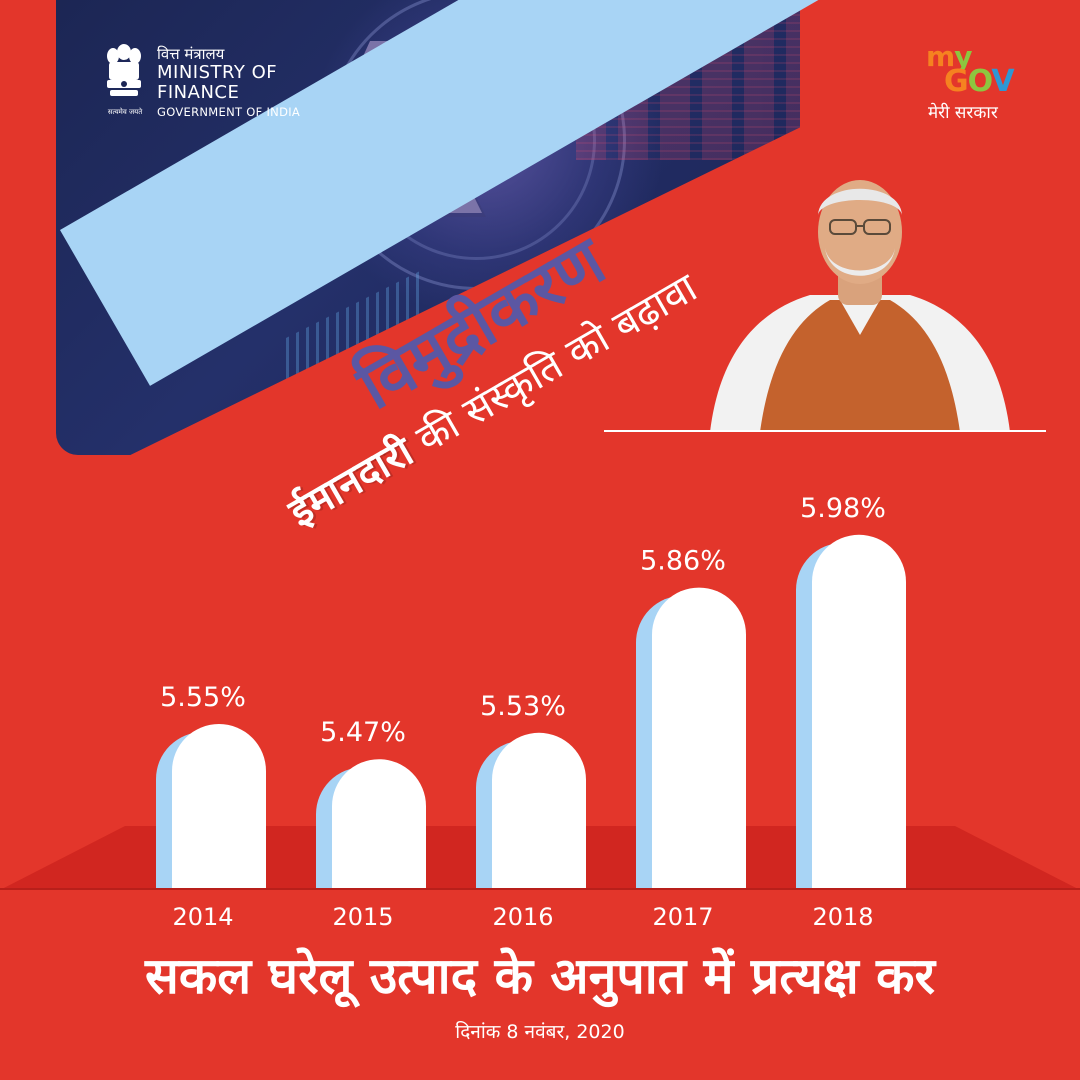 This screenshot has height=1080, width=1080. What do you see at coordinates (825, 431) in the screenshot?
I see `portrait-baseline` at bounding box center [825, 431].